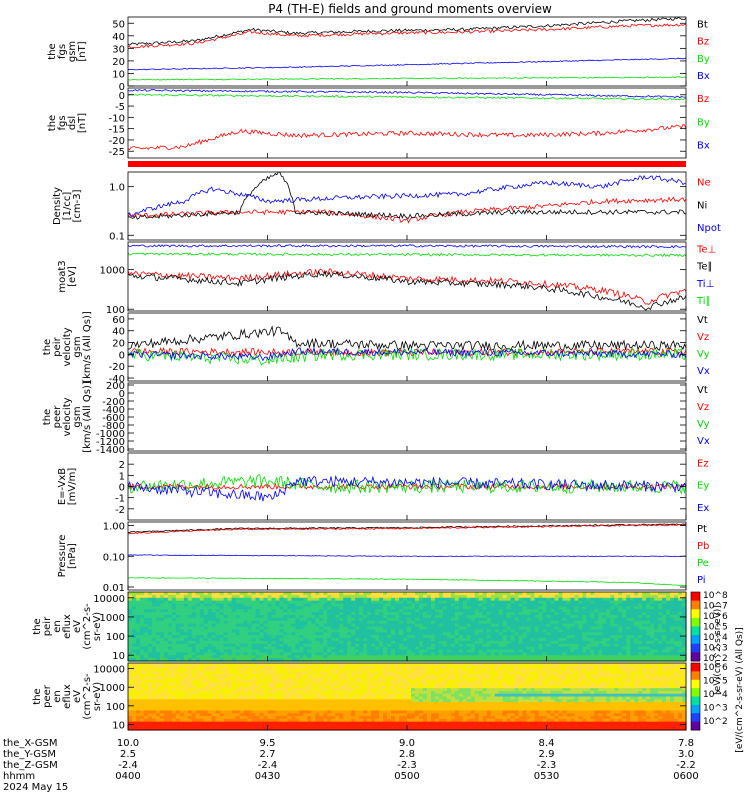  What do you see at coordinates (120, 499) in the screenshot?
I see `y-tick-label: -1` at bounding box center [120, 499].